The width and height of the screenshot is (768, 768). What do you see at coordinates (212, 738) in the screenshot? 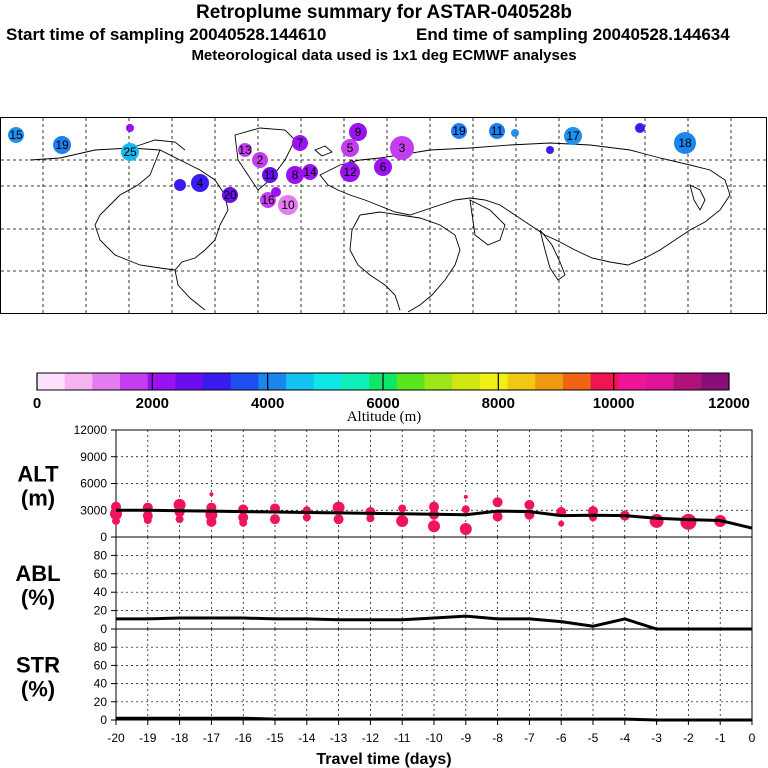
I see `x-tick-label: -17` at bounding box center [212, 738].